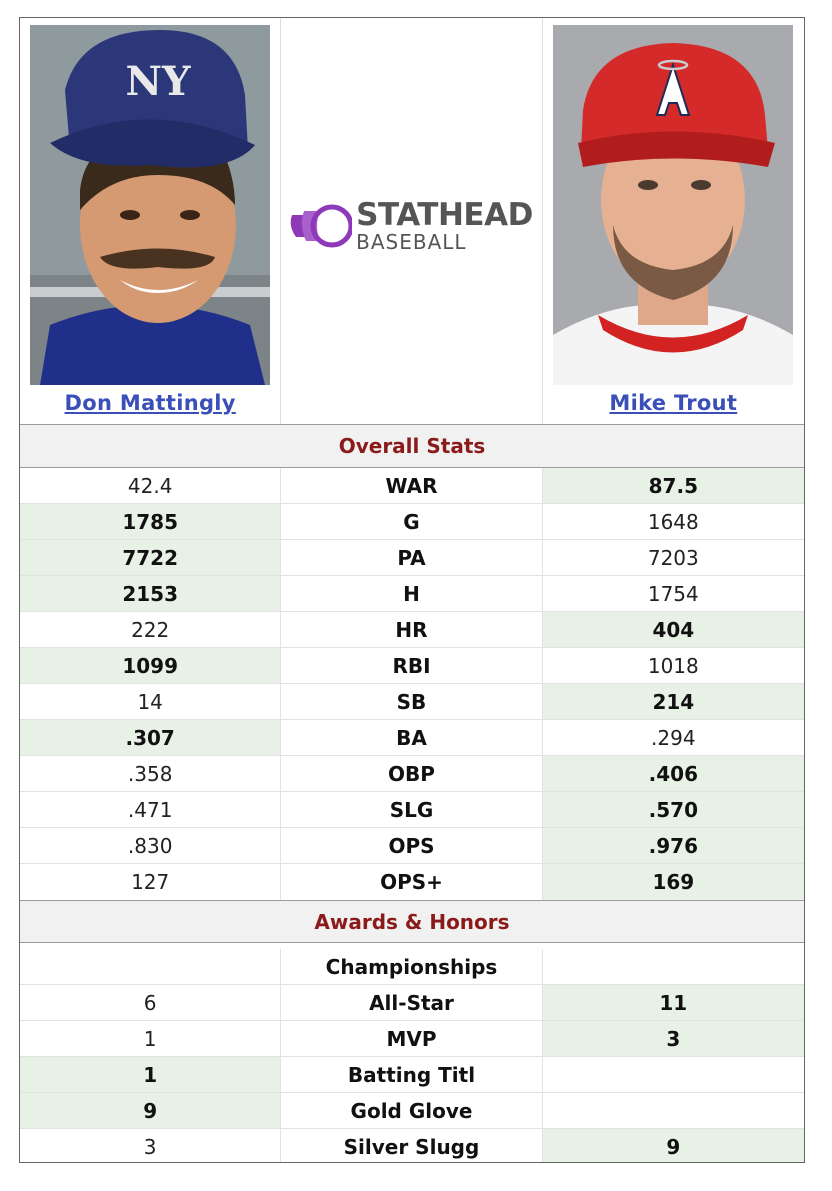 This screenshot has height=1191, width=832. What do you see at coordinates (673, 882) in the screenshot?
I see `stat-right-value: 169` at bounding box center [673, 882].